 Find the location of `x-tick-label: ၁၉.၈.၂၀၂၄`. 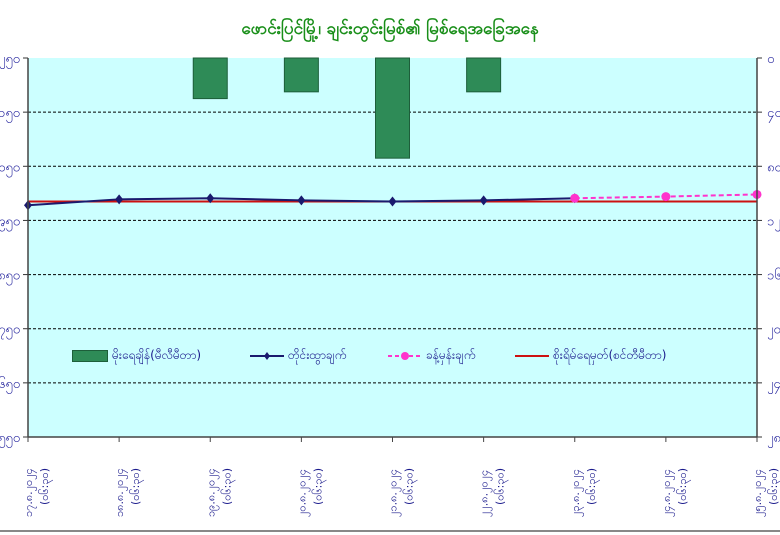

x-tick-label: ၁၉.၈.၂၀၂၄ is located at coordinates (211, 492).